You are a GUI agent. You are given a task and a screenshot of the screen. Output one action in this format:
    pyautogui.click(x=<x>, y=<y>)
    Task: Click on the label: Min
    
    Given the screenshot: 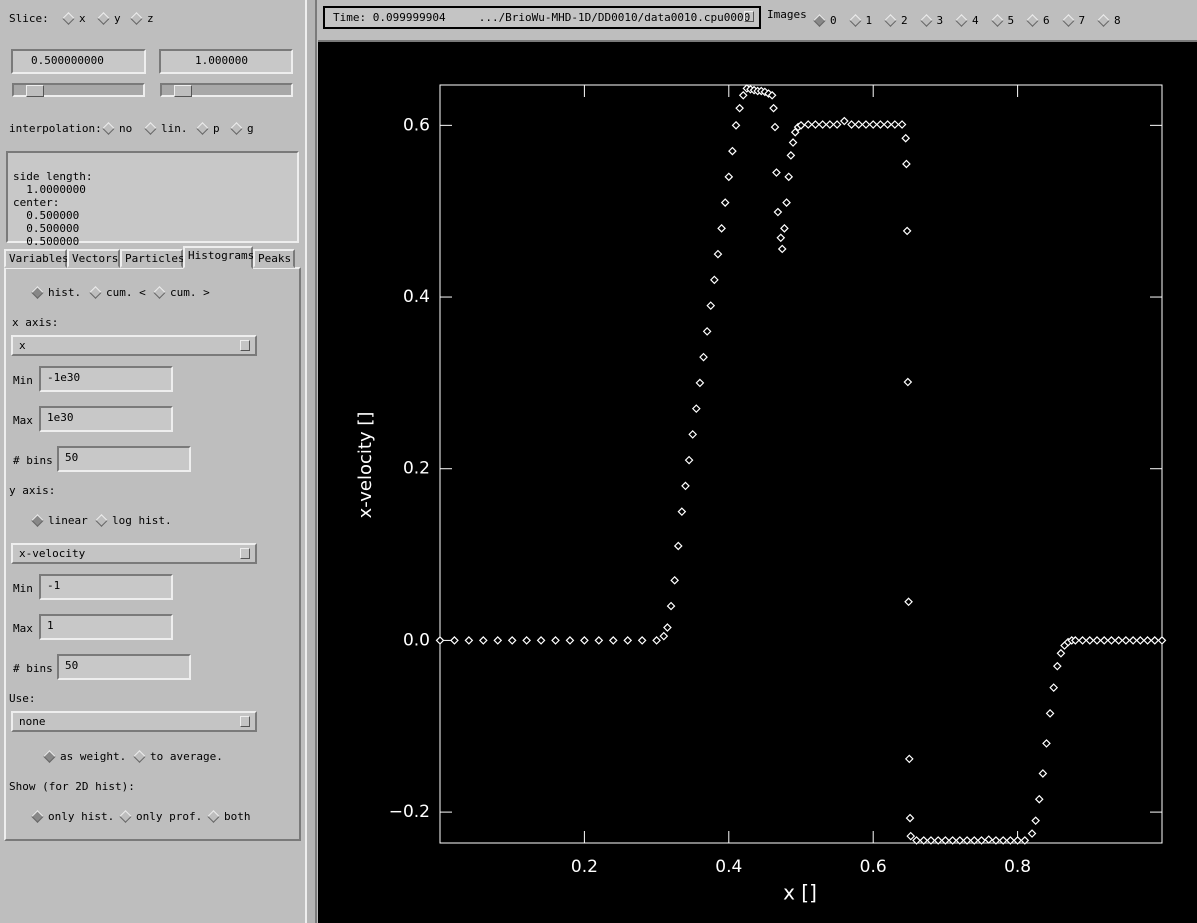 What is the action you would take?
    pyautogui.click(x=23, y=588)
    